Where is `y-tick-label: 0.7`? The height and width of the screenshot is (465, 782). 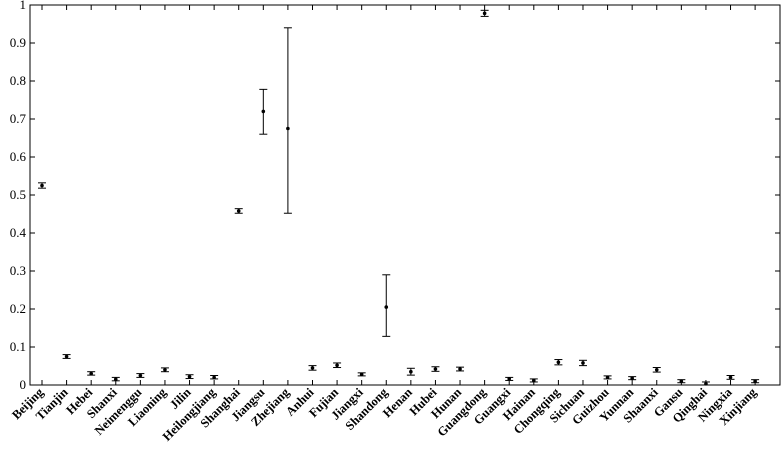 y-tick-label: 0.7 is located at coordinates (18, 118).